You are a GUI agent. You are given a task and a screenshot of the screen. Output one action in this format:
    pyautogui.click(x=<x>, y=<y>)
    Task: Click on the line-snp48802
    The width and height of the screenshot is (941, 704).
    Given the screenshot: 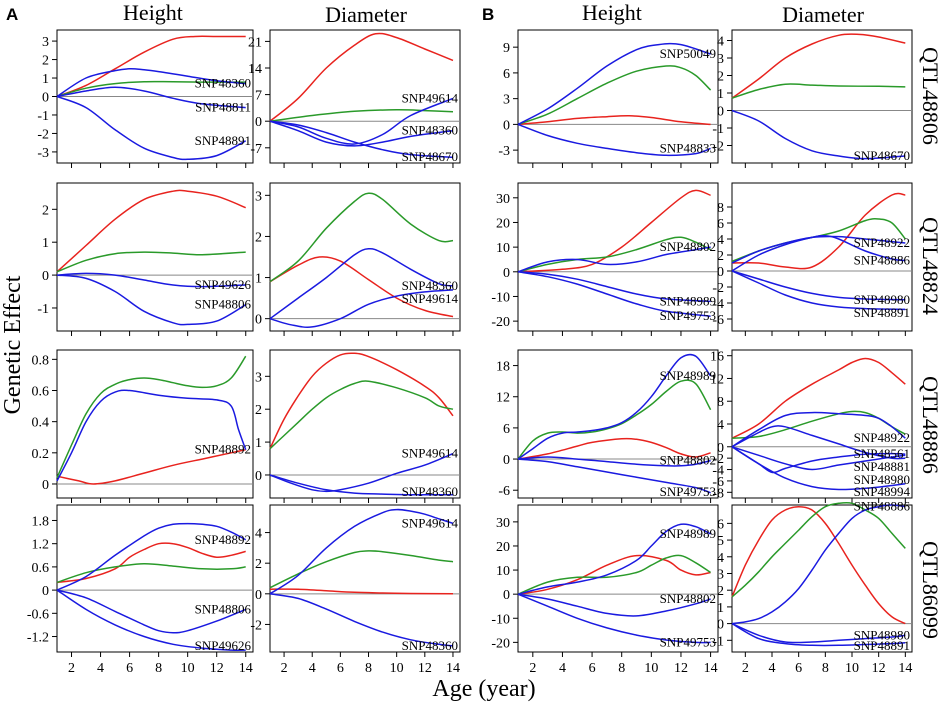 What is the action you would take?
    pyautogui.click(x=614, y=259)
    